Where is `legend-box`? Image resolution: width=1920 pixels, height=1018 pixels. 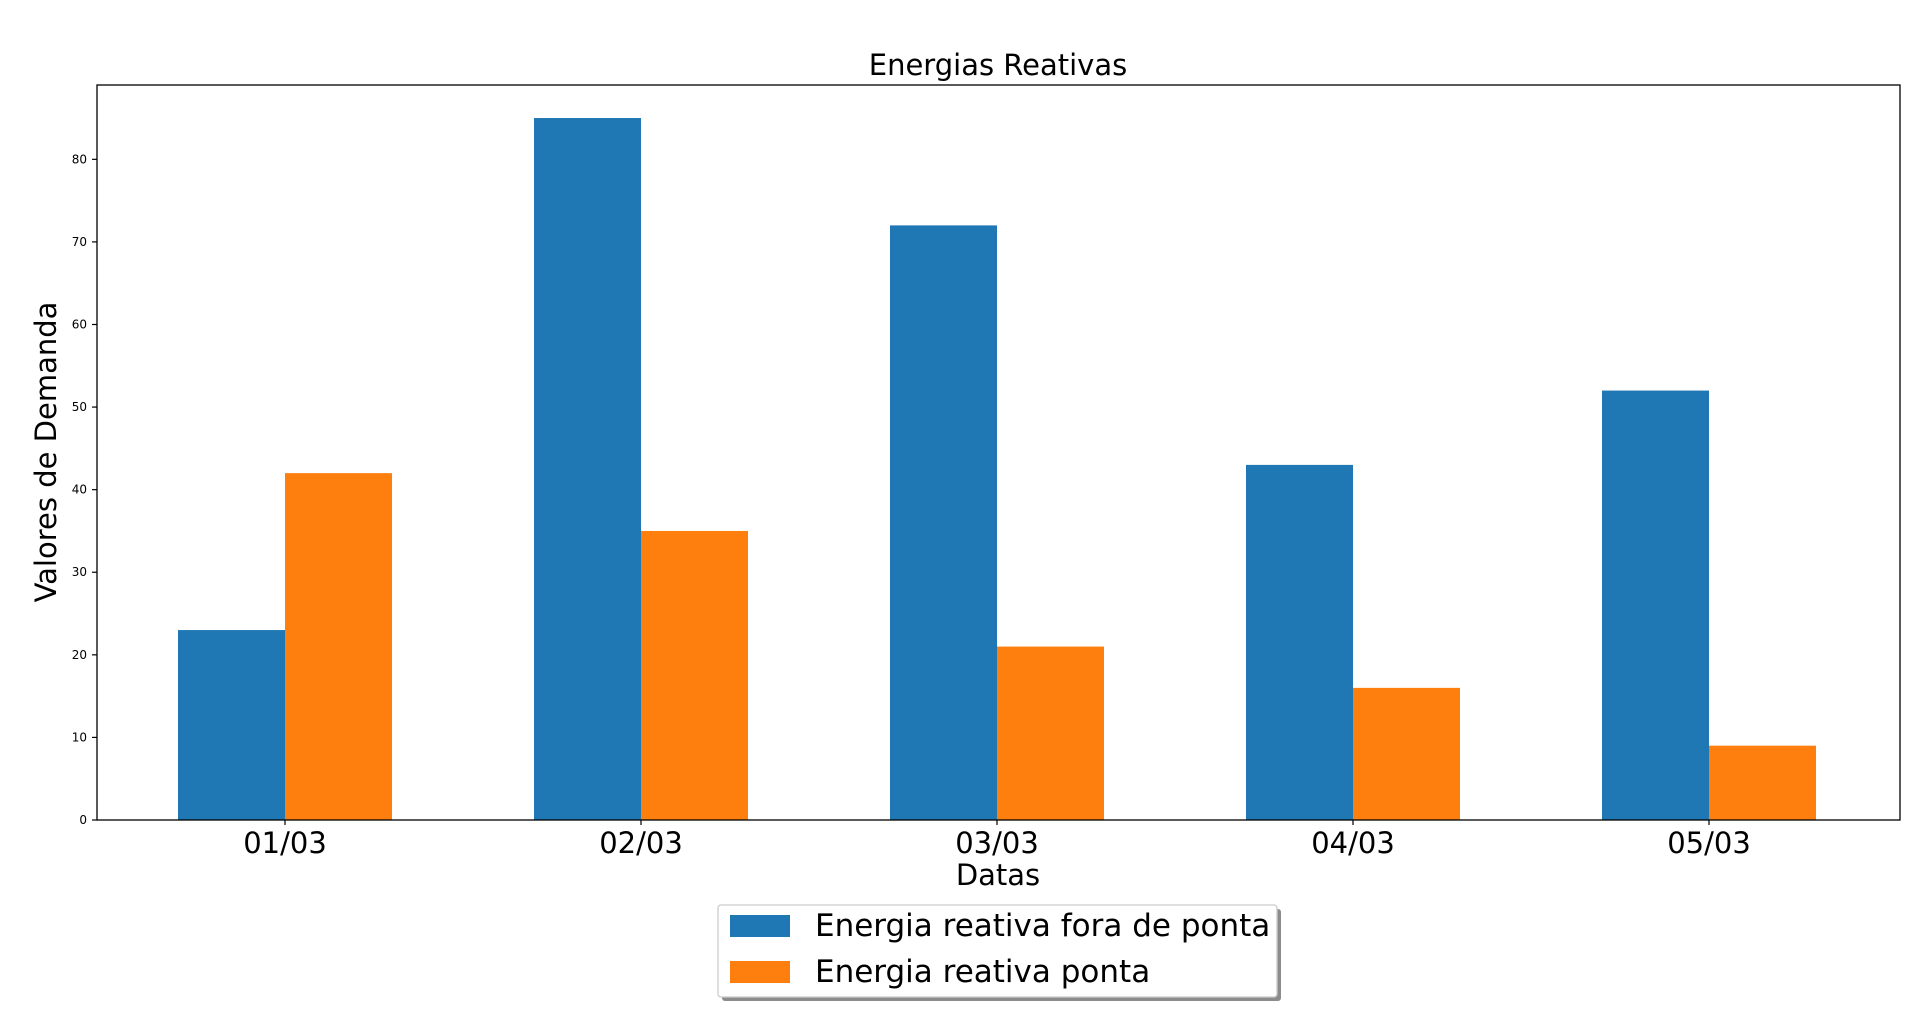
legend-box is located at coordinates (997, 951).